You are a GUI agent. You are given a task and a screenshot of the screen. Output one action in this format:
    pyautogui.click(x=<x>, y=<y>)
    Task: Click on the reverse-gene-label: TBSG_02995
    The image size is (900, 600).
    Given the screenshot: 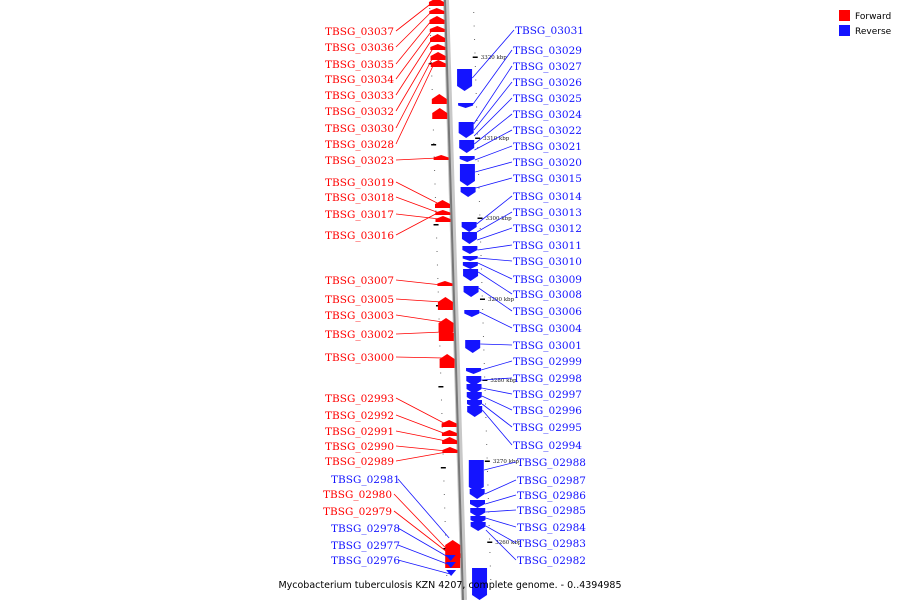 What is the action you would take?
    pyautogui.click(x=547, y=428)
    